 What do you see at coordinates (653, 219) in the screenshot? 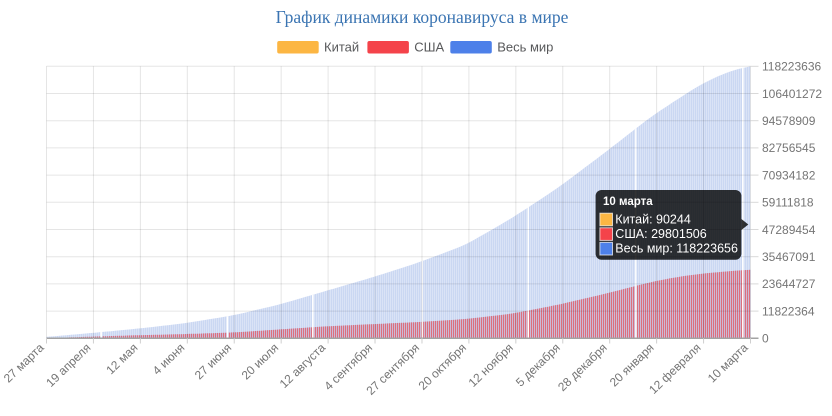
I see `svg-text: Китай: 90244` at bounding box center [653, 219].